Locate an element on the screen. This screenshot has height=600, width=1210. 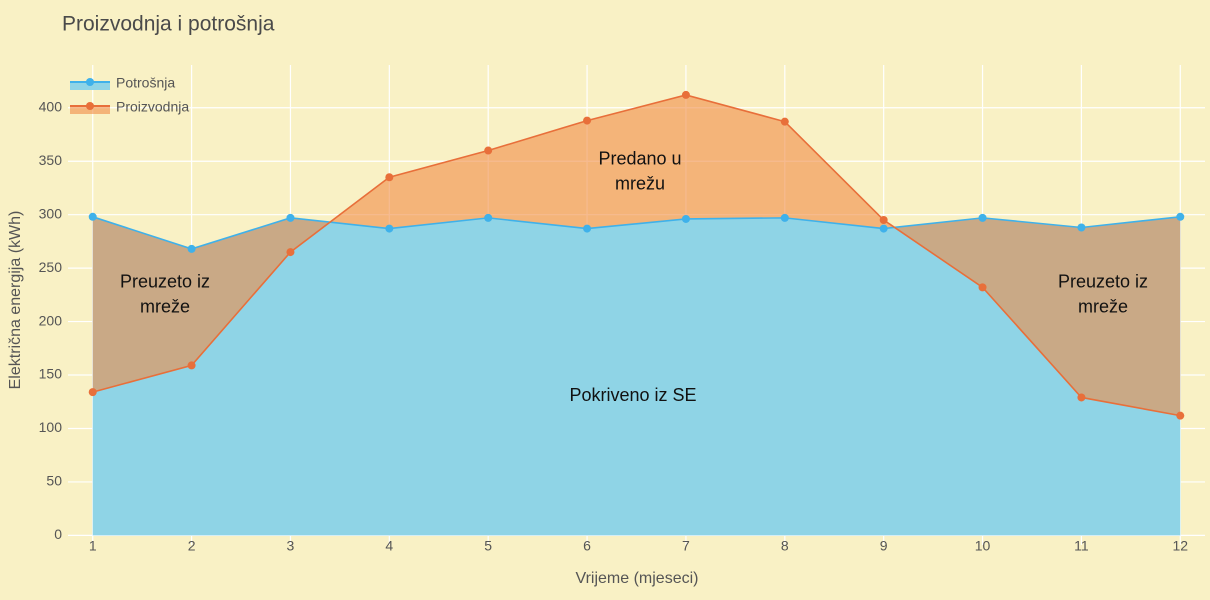
x-tick-label: 10 is located at coordinates (983, 546).